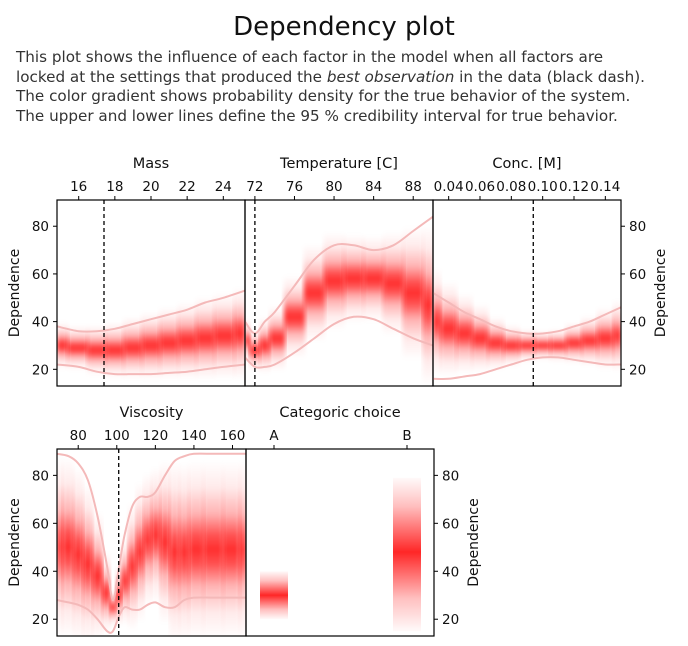 This screenshot has height=646, width=688. Describe the element at coordinates (526, 164) in the screenshot. I see `subplot-title: Conc. [M]` at that location.